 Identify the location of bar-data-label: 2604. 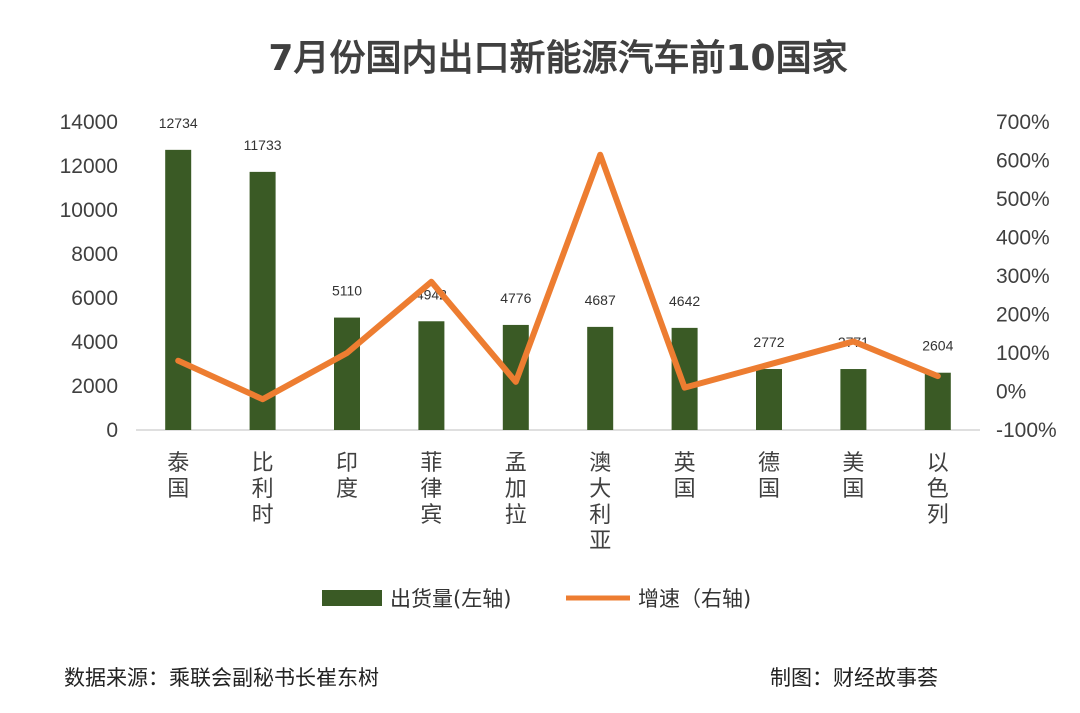
(937, 346).